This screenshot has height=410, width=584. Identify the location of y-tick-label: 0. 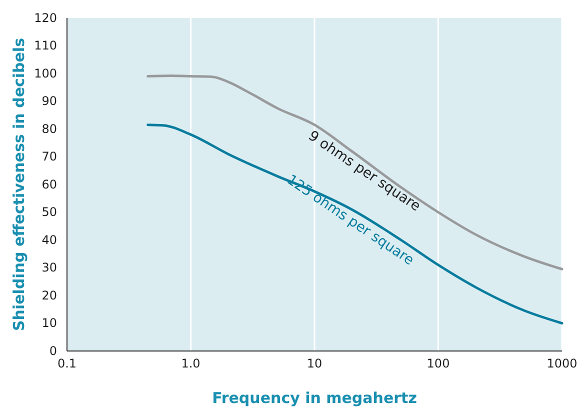
(53, 351).